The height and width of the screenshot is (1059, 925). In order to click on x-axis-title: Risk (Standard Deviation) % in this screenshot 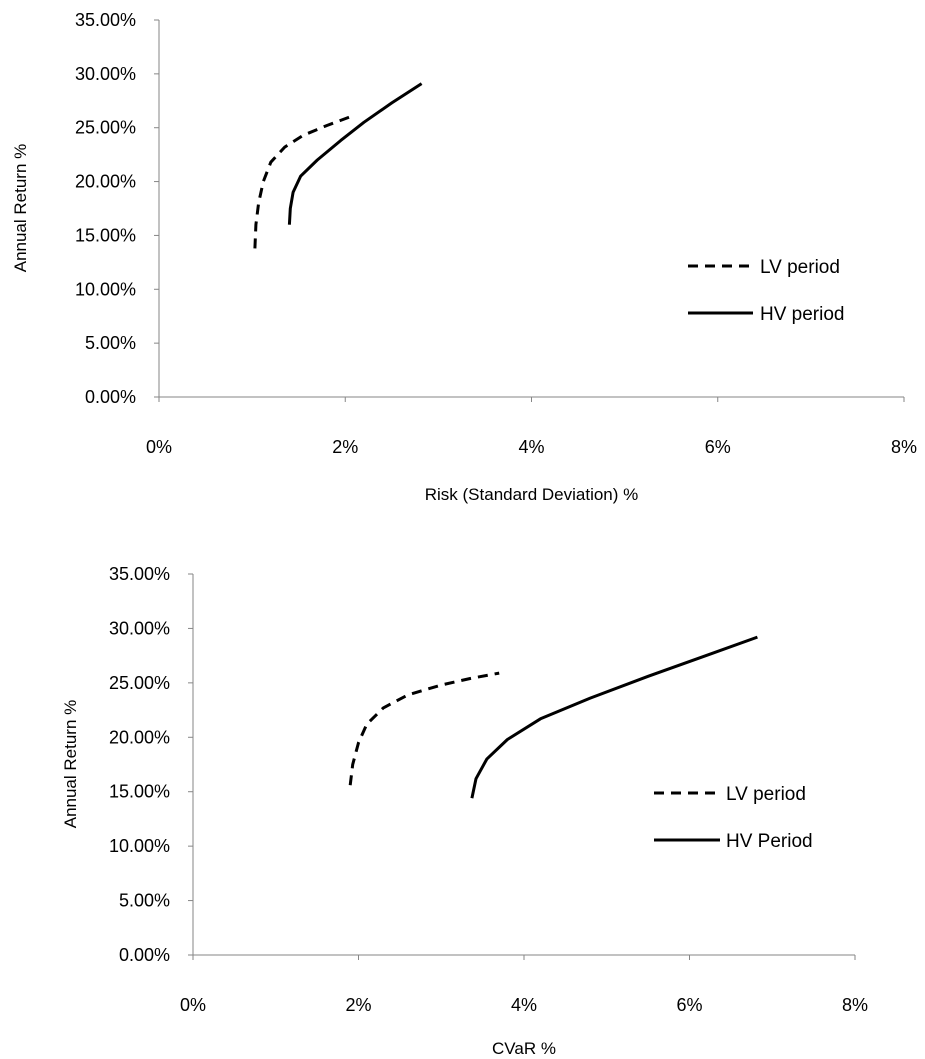, I will do `click(532, 494)`.